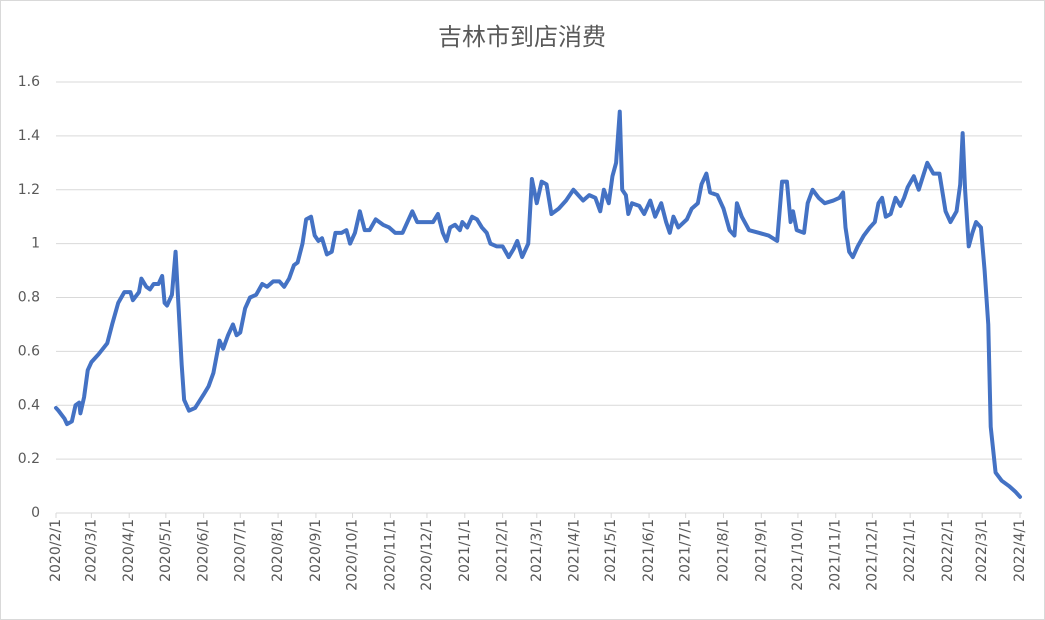 The image size is (1045, 620). Describe the element at coordinates (522, 37) in the screenshot. I see `chart-title: 吉林市到店消费` at that location.